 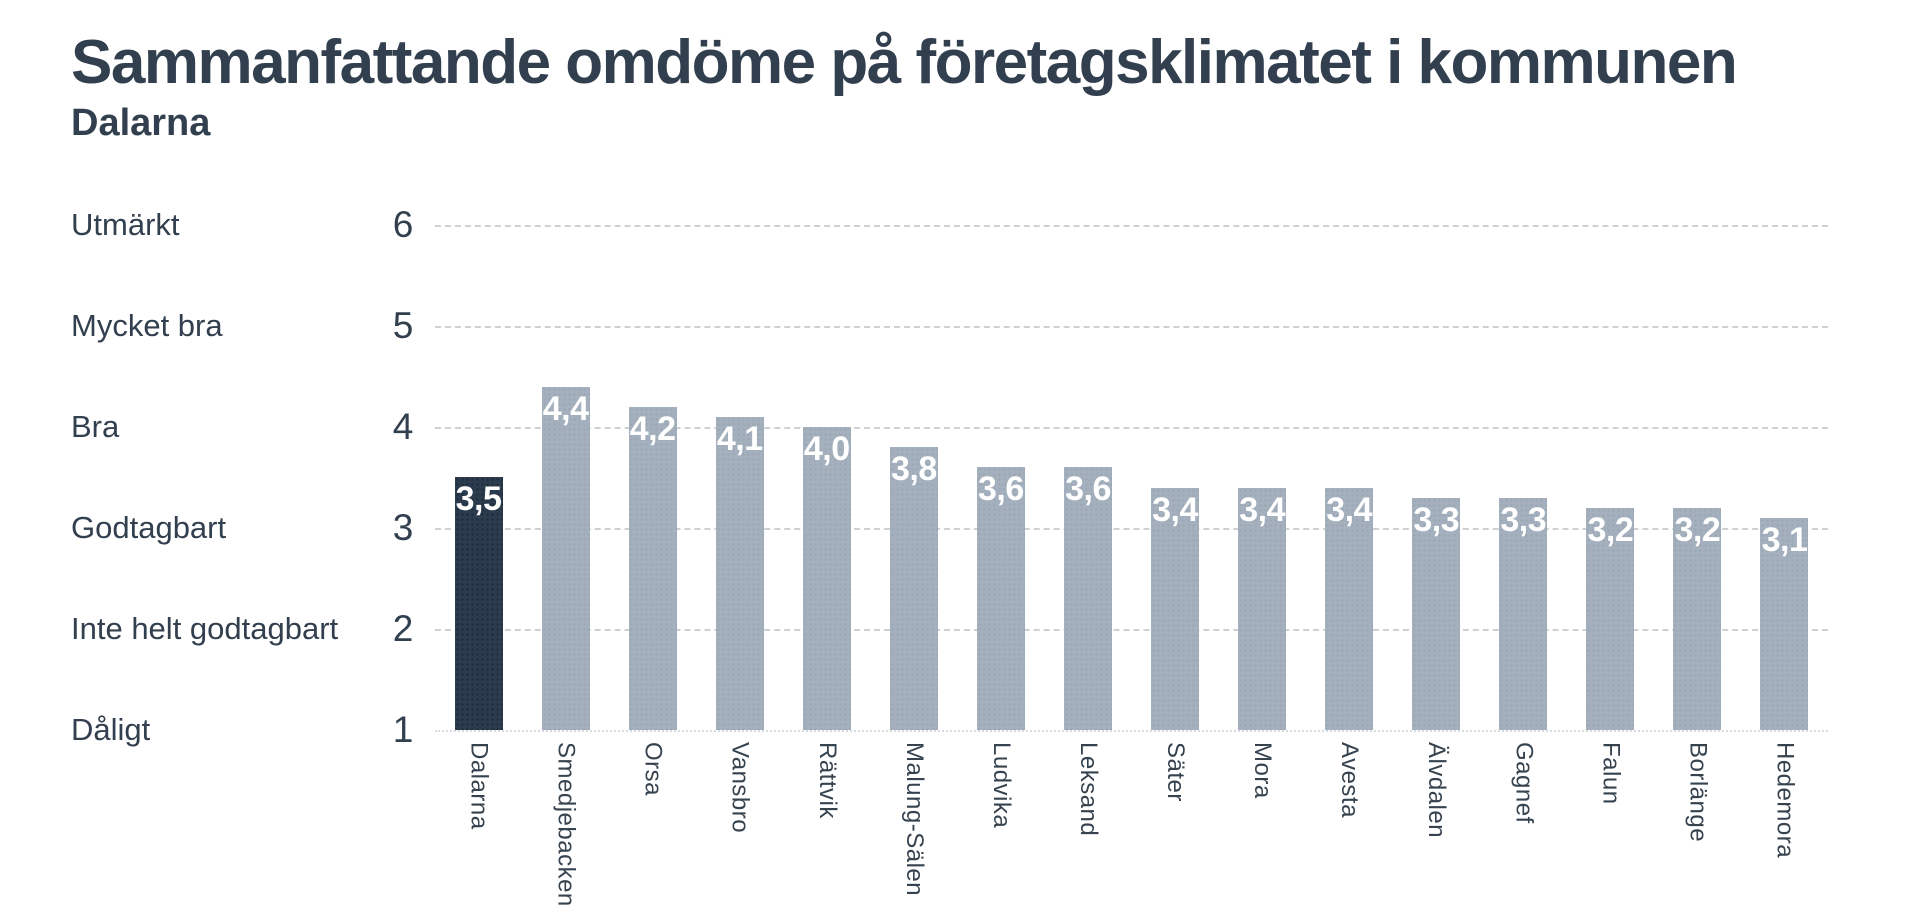 What do you see at coordinates (147, 325) in the screenshot?
I see `rating-label: Mycket bra` at bounding box center [147, 325].